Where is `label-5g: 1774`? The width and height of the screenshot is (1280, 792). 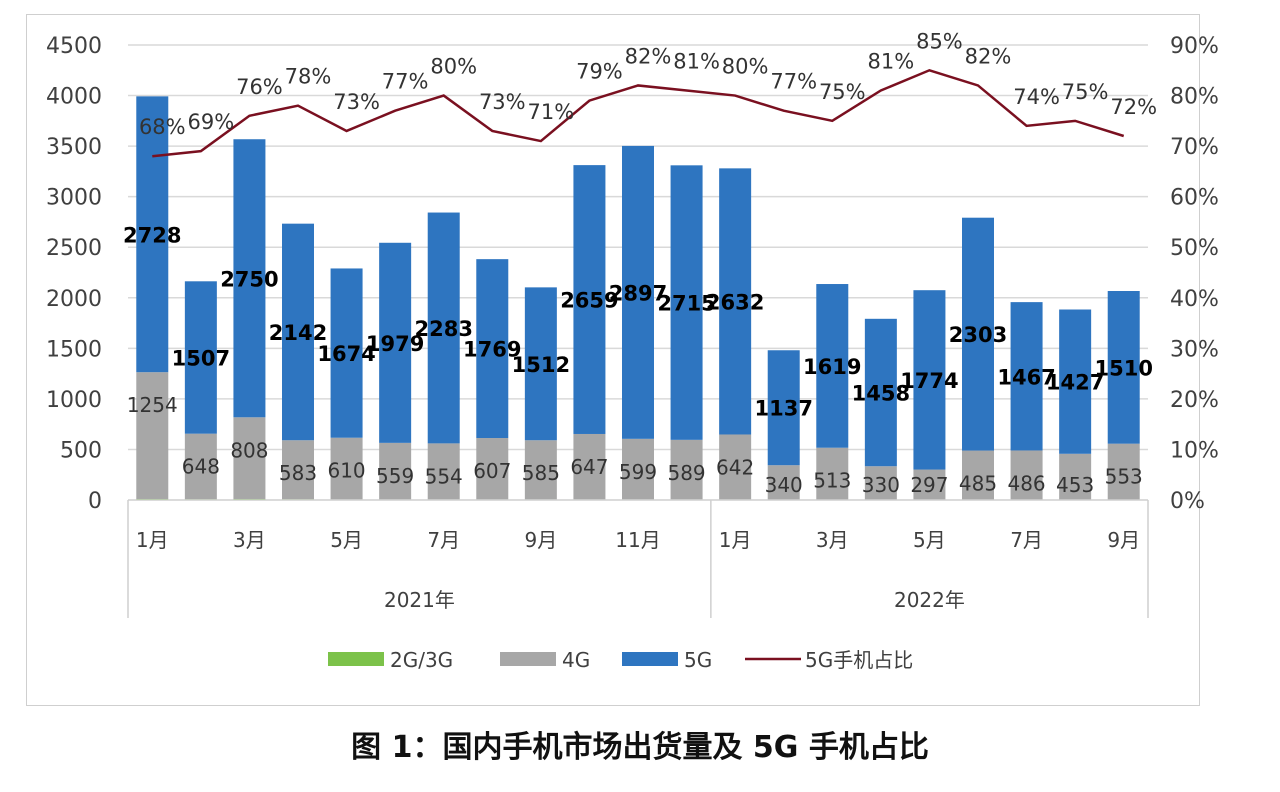
label-5g: 1774 is located at coordinates (929, 381).